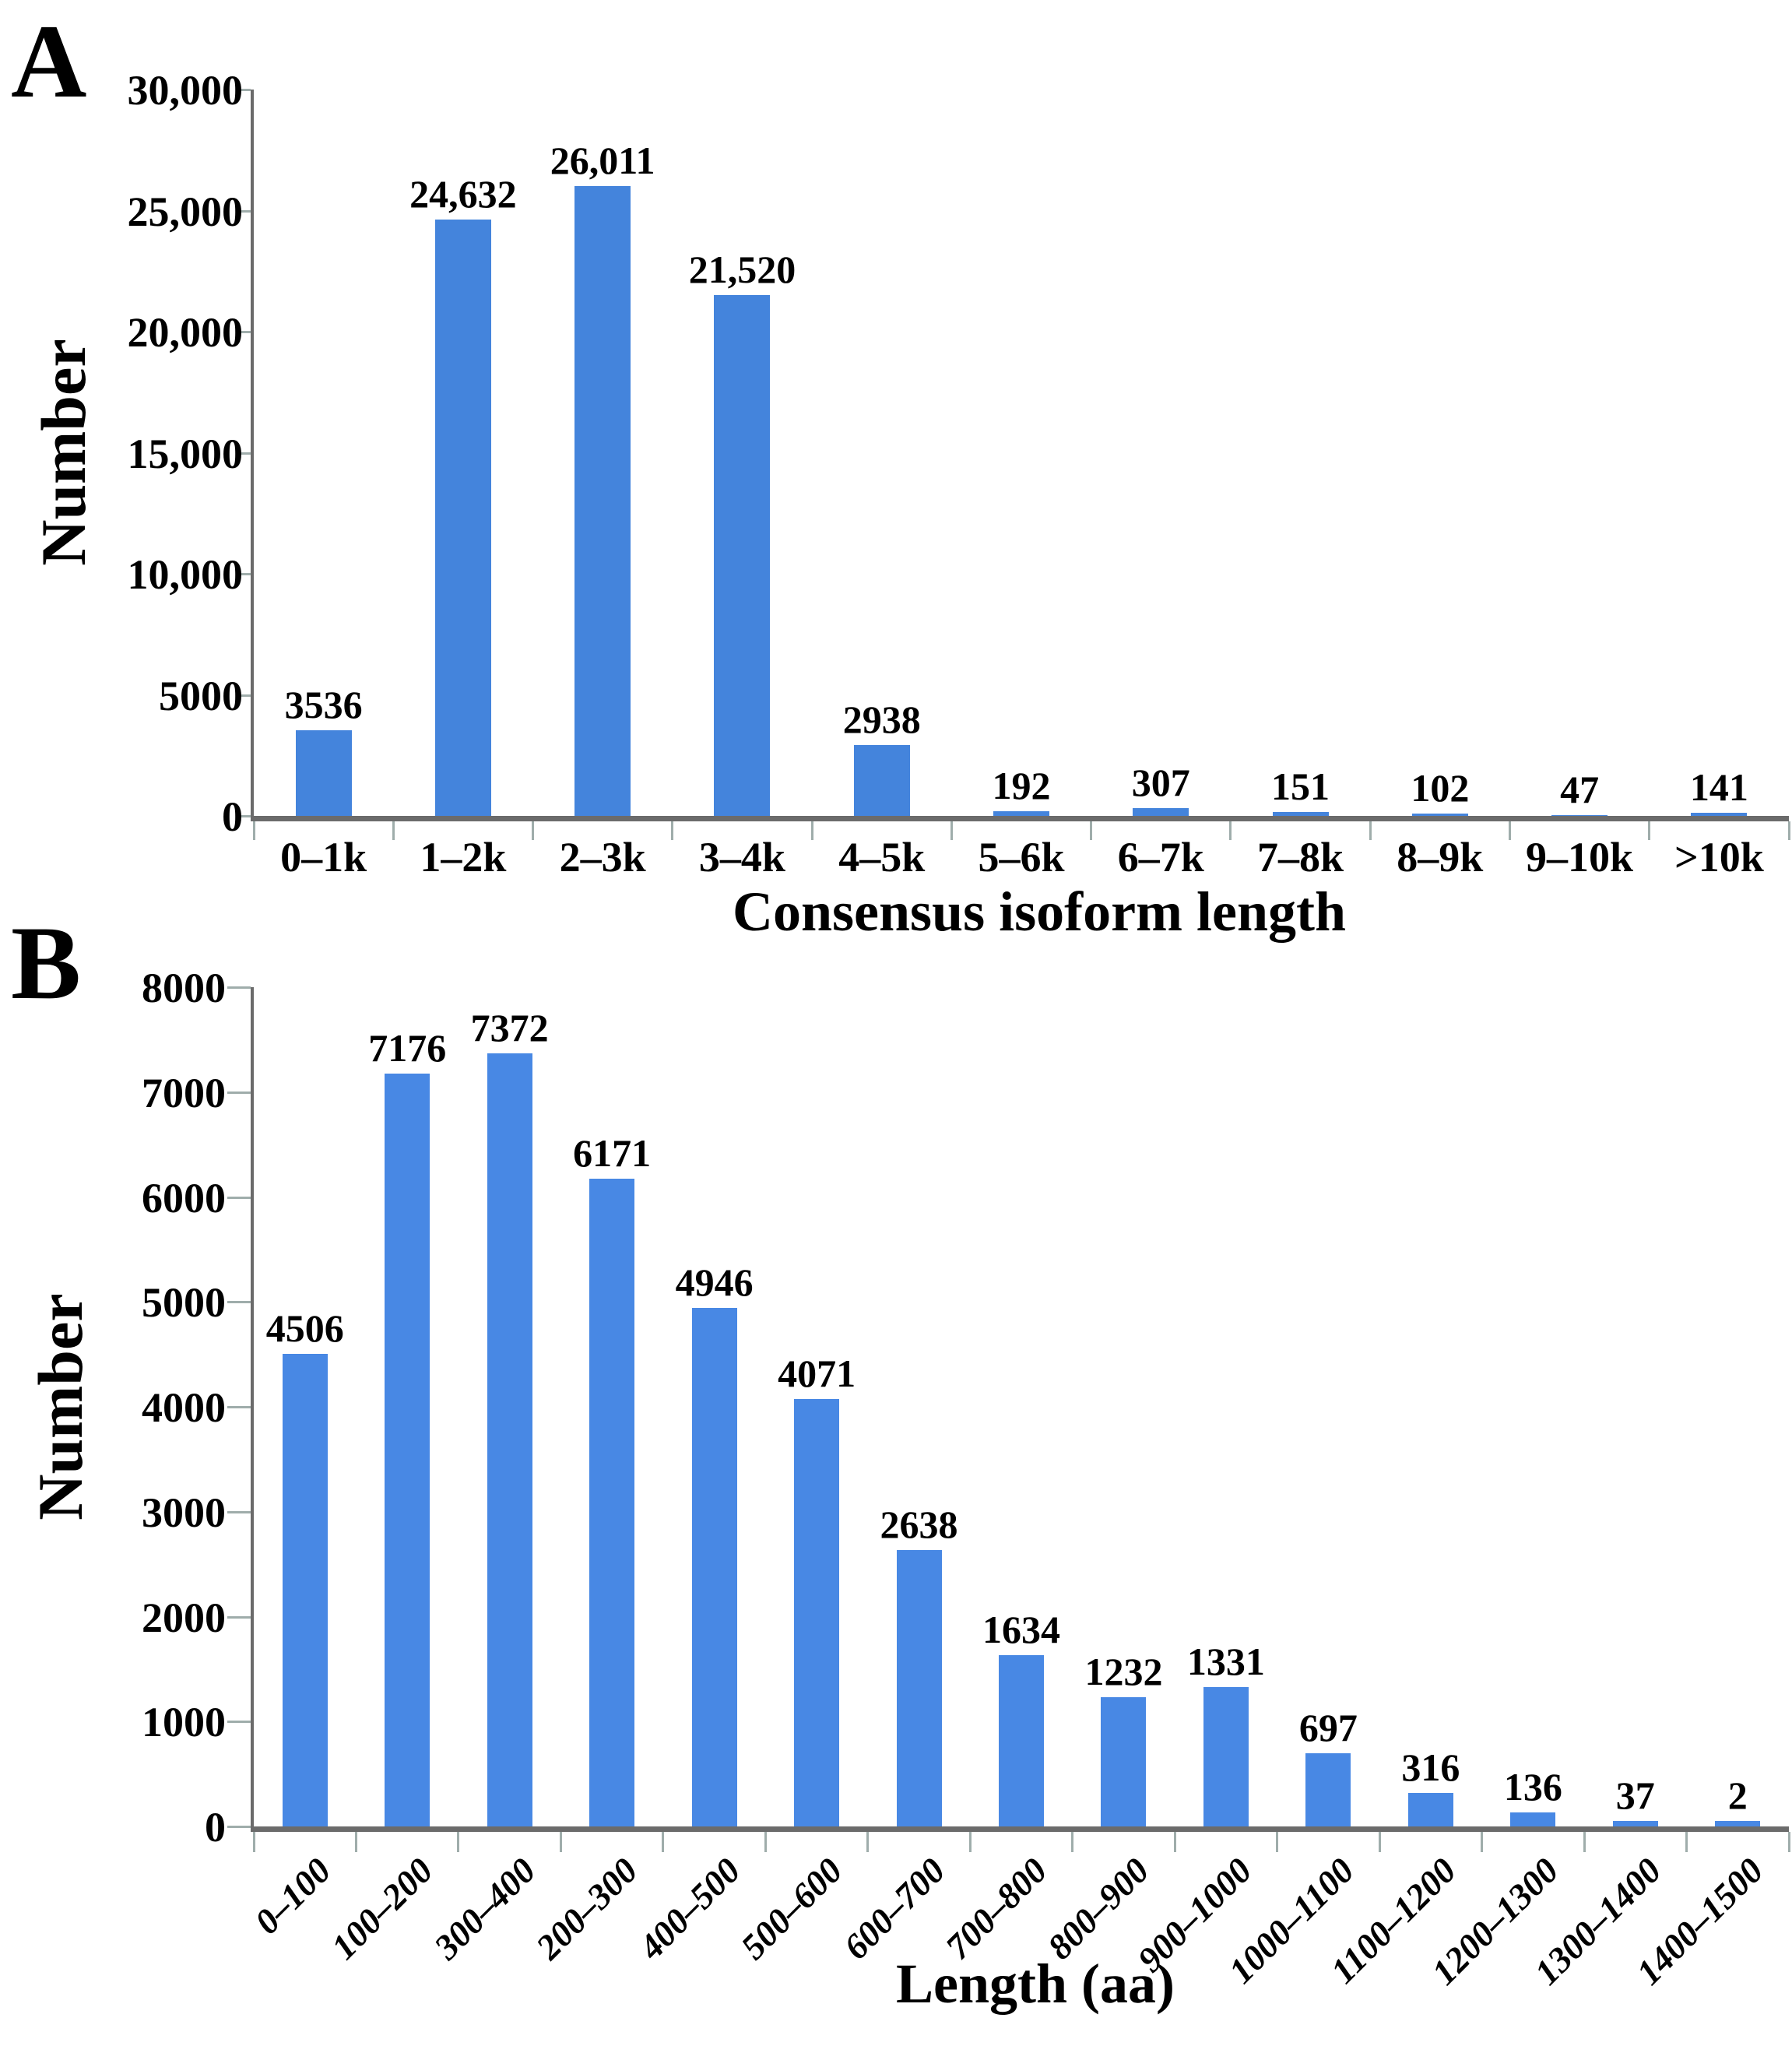 The width and height of the screenshot is (1792, 2060). I want to click on bar-6-7k, so click(1161, 812).